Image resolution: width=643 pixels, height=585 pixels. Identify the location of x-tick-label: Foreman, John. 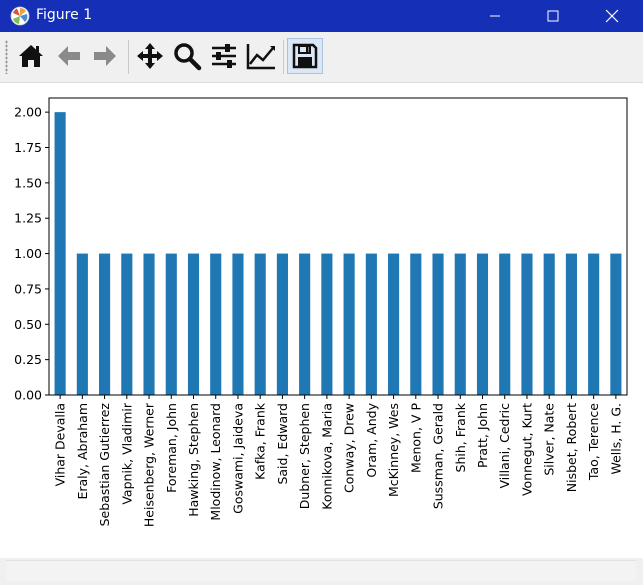
(171, 448).